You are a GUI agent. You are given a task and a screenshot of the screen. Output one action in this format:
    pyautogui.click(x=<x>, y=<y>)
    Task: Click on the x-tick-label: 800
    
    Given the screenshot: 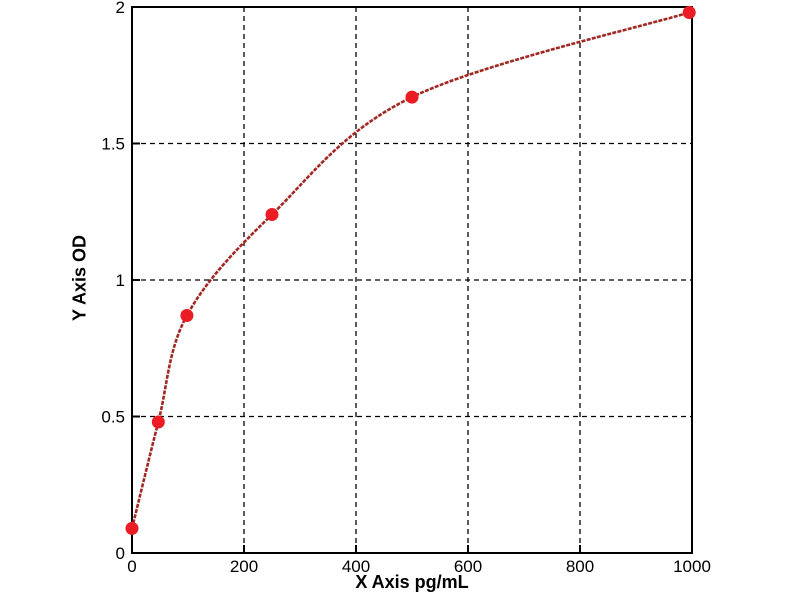 What is the action you would take?
    pyautogui.click(x=580, y=566)
    